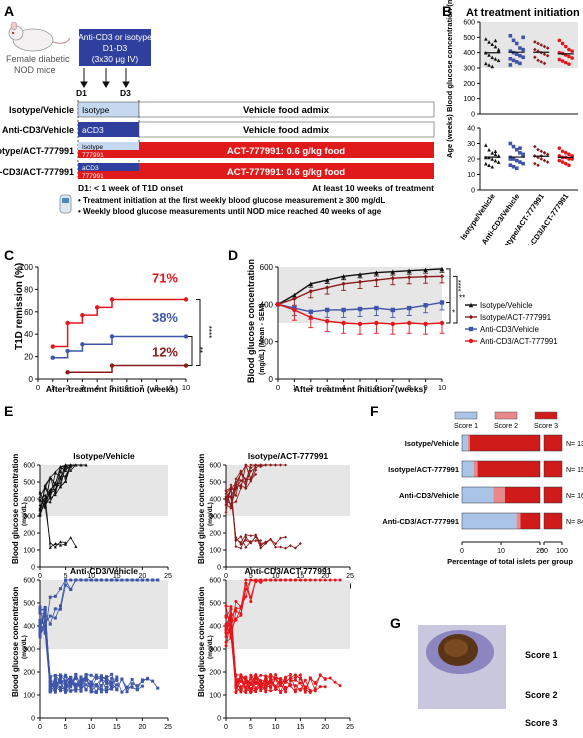  I want to click on f-x-tick-label: 50, so click(544, 551).